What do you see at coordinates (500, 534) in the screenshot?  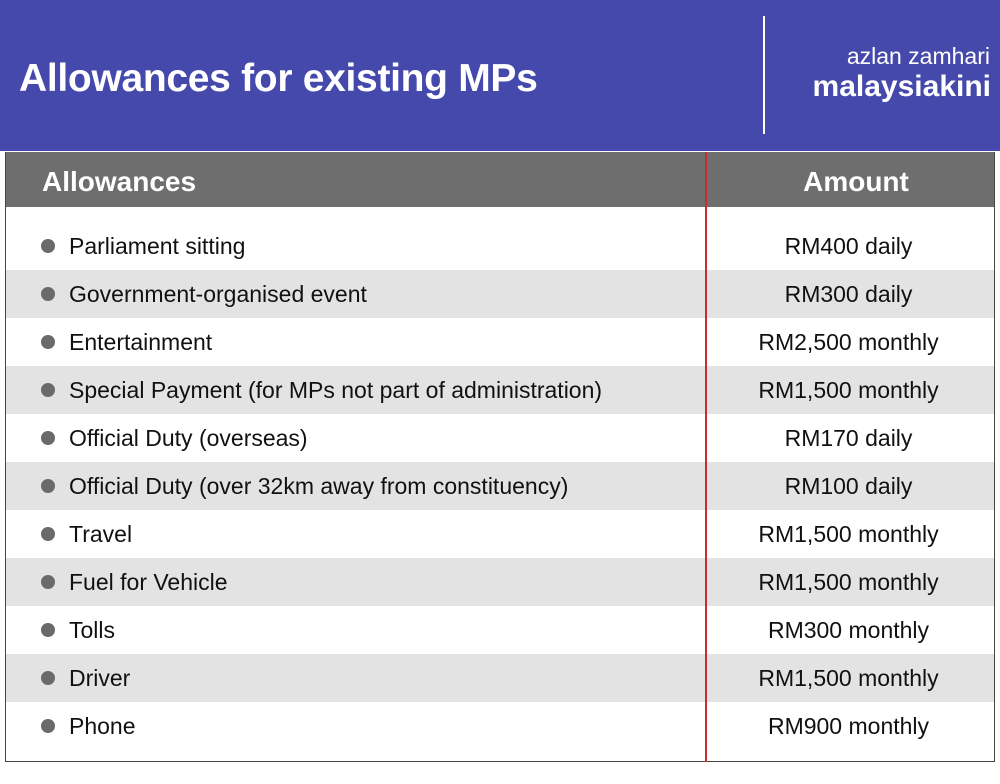 I see `table-row: Travel RM1,500 monthly` at bounding box center [500, 534].